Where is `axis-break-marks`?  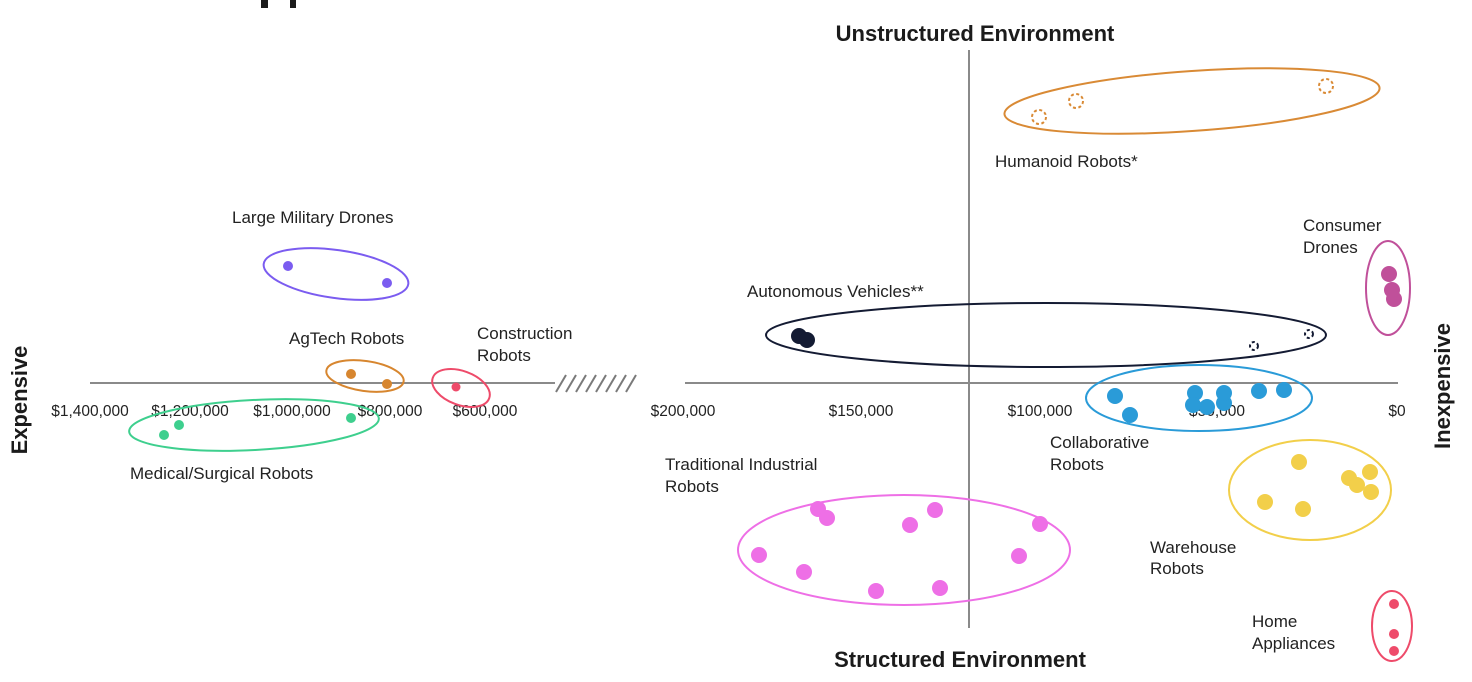 axis-break-marks is located at coordinates (596, 383).